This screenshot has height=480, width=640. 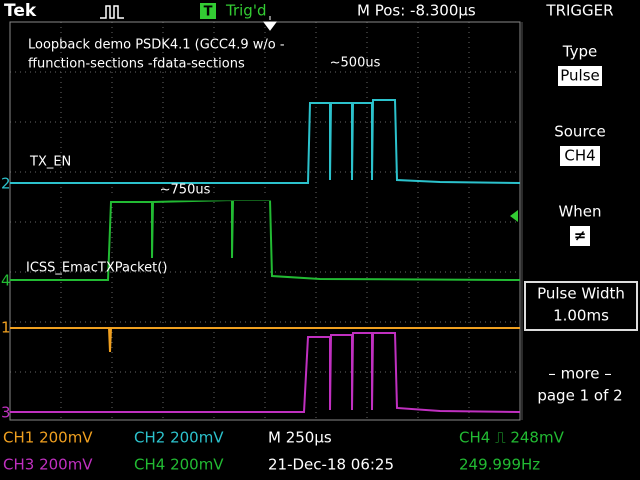 What do you see at coordinates (581, 306) in the screenshot?
I see `menu-highlight` at bounding box center [581, 306].